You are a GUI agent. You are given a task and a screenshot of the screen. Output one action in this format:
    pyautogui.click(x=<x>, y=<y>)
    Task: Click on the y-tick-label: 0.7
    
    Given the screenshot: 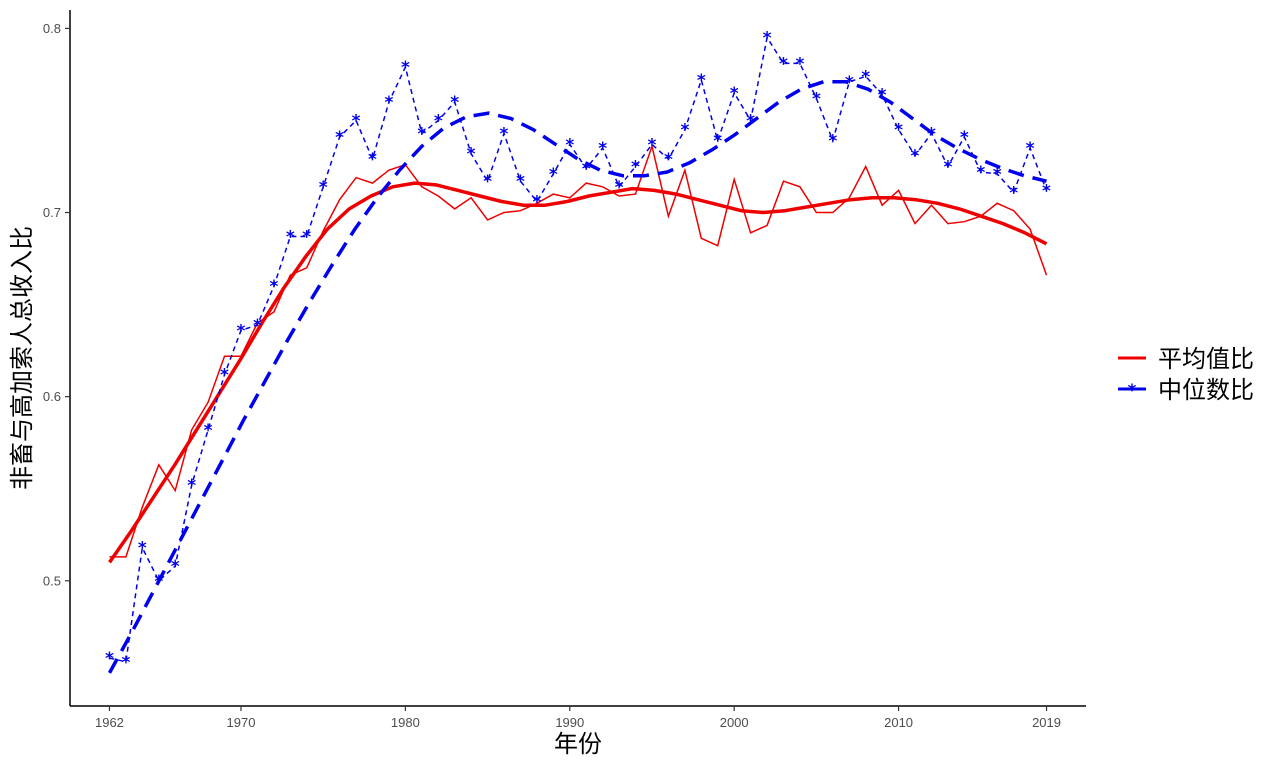 What is the action you would take?
    pyautogui.click(x=52, y=212)
    